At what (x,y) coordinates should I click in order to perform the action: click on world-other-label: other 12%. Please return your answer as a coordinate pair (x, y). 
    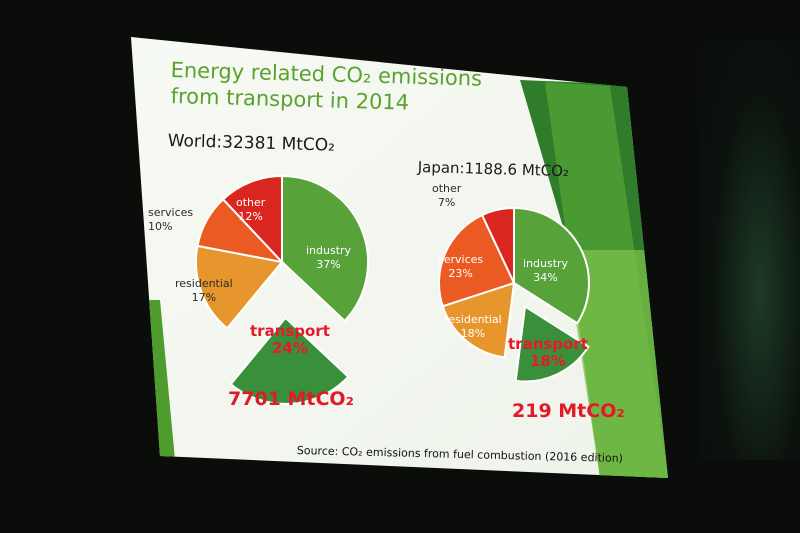
    Looking at the image, I should click on (250, 210).